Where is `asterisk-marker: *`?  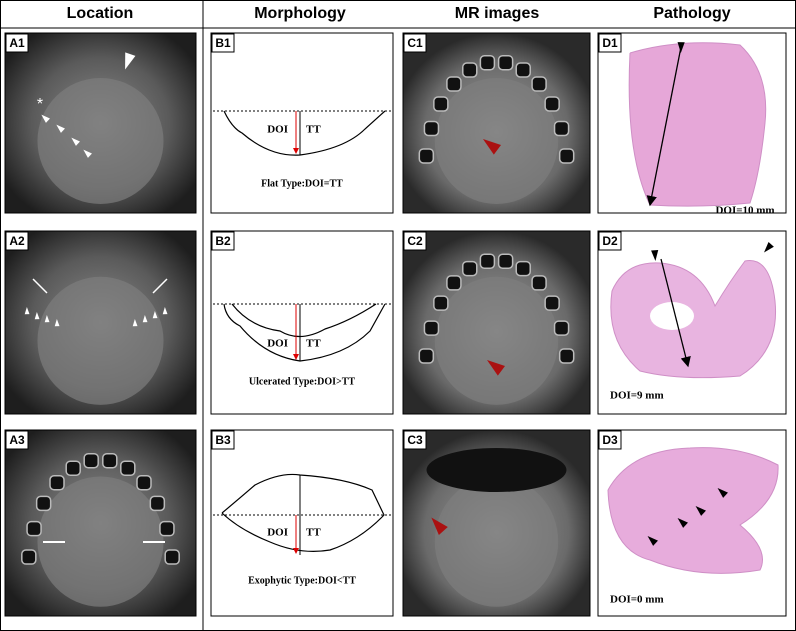 asterisk-marker: * is located at coordinates (40, 104).